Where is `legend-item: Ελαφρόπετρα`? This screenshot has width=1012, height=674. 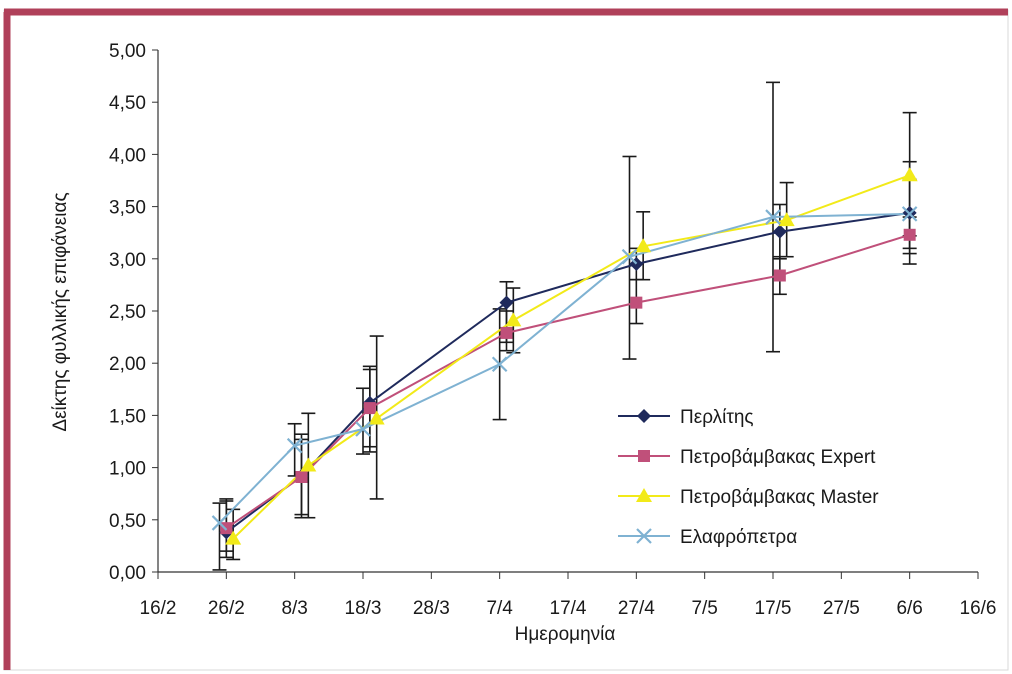
legend-item: Ελαφρόπετρα is located at coordinates (707, 537).